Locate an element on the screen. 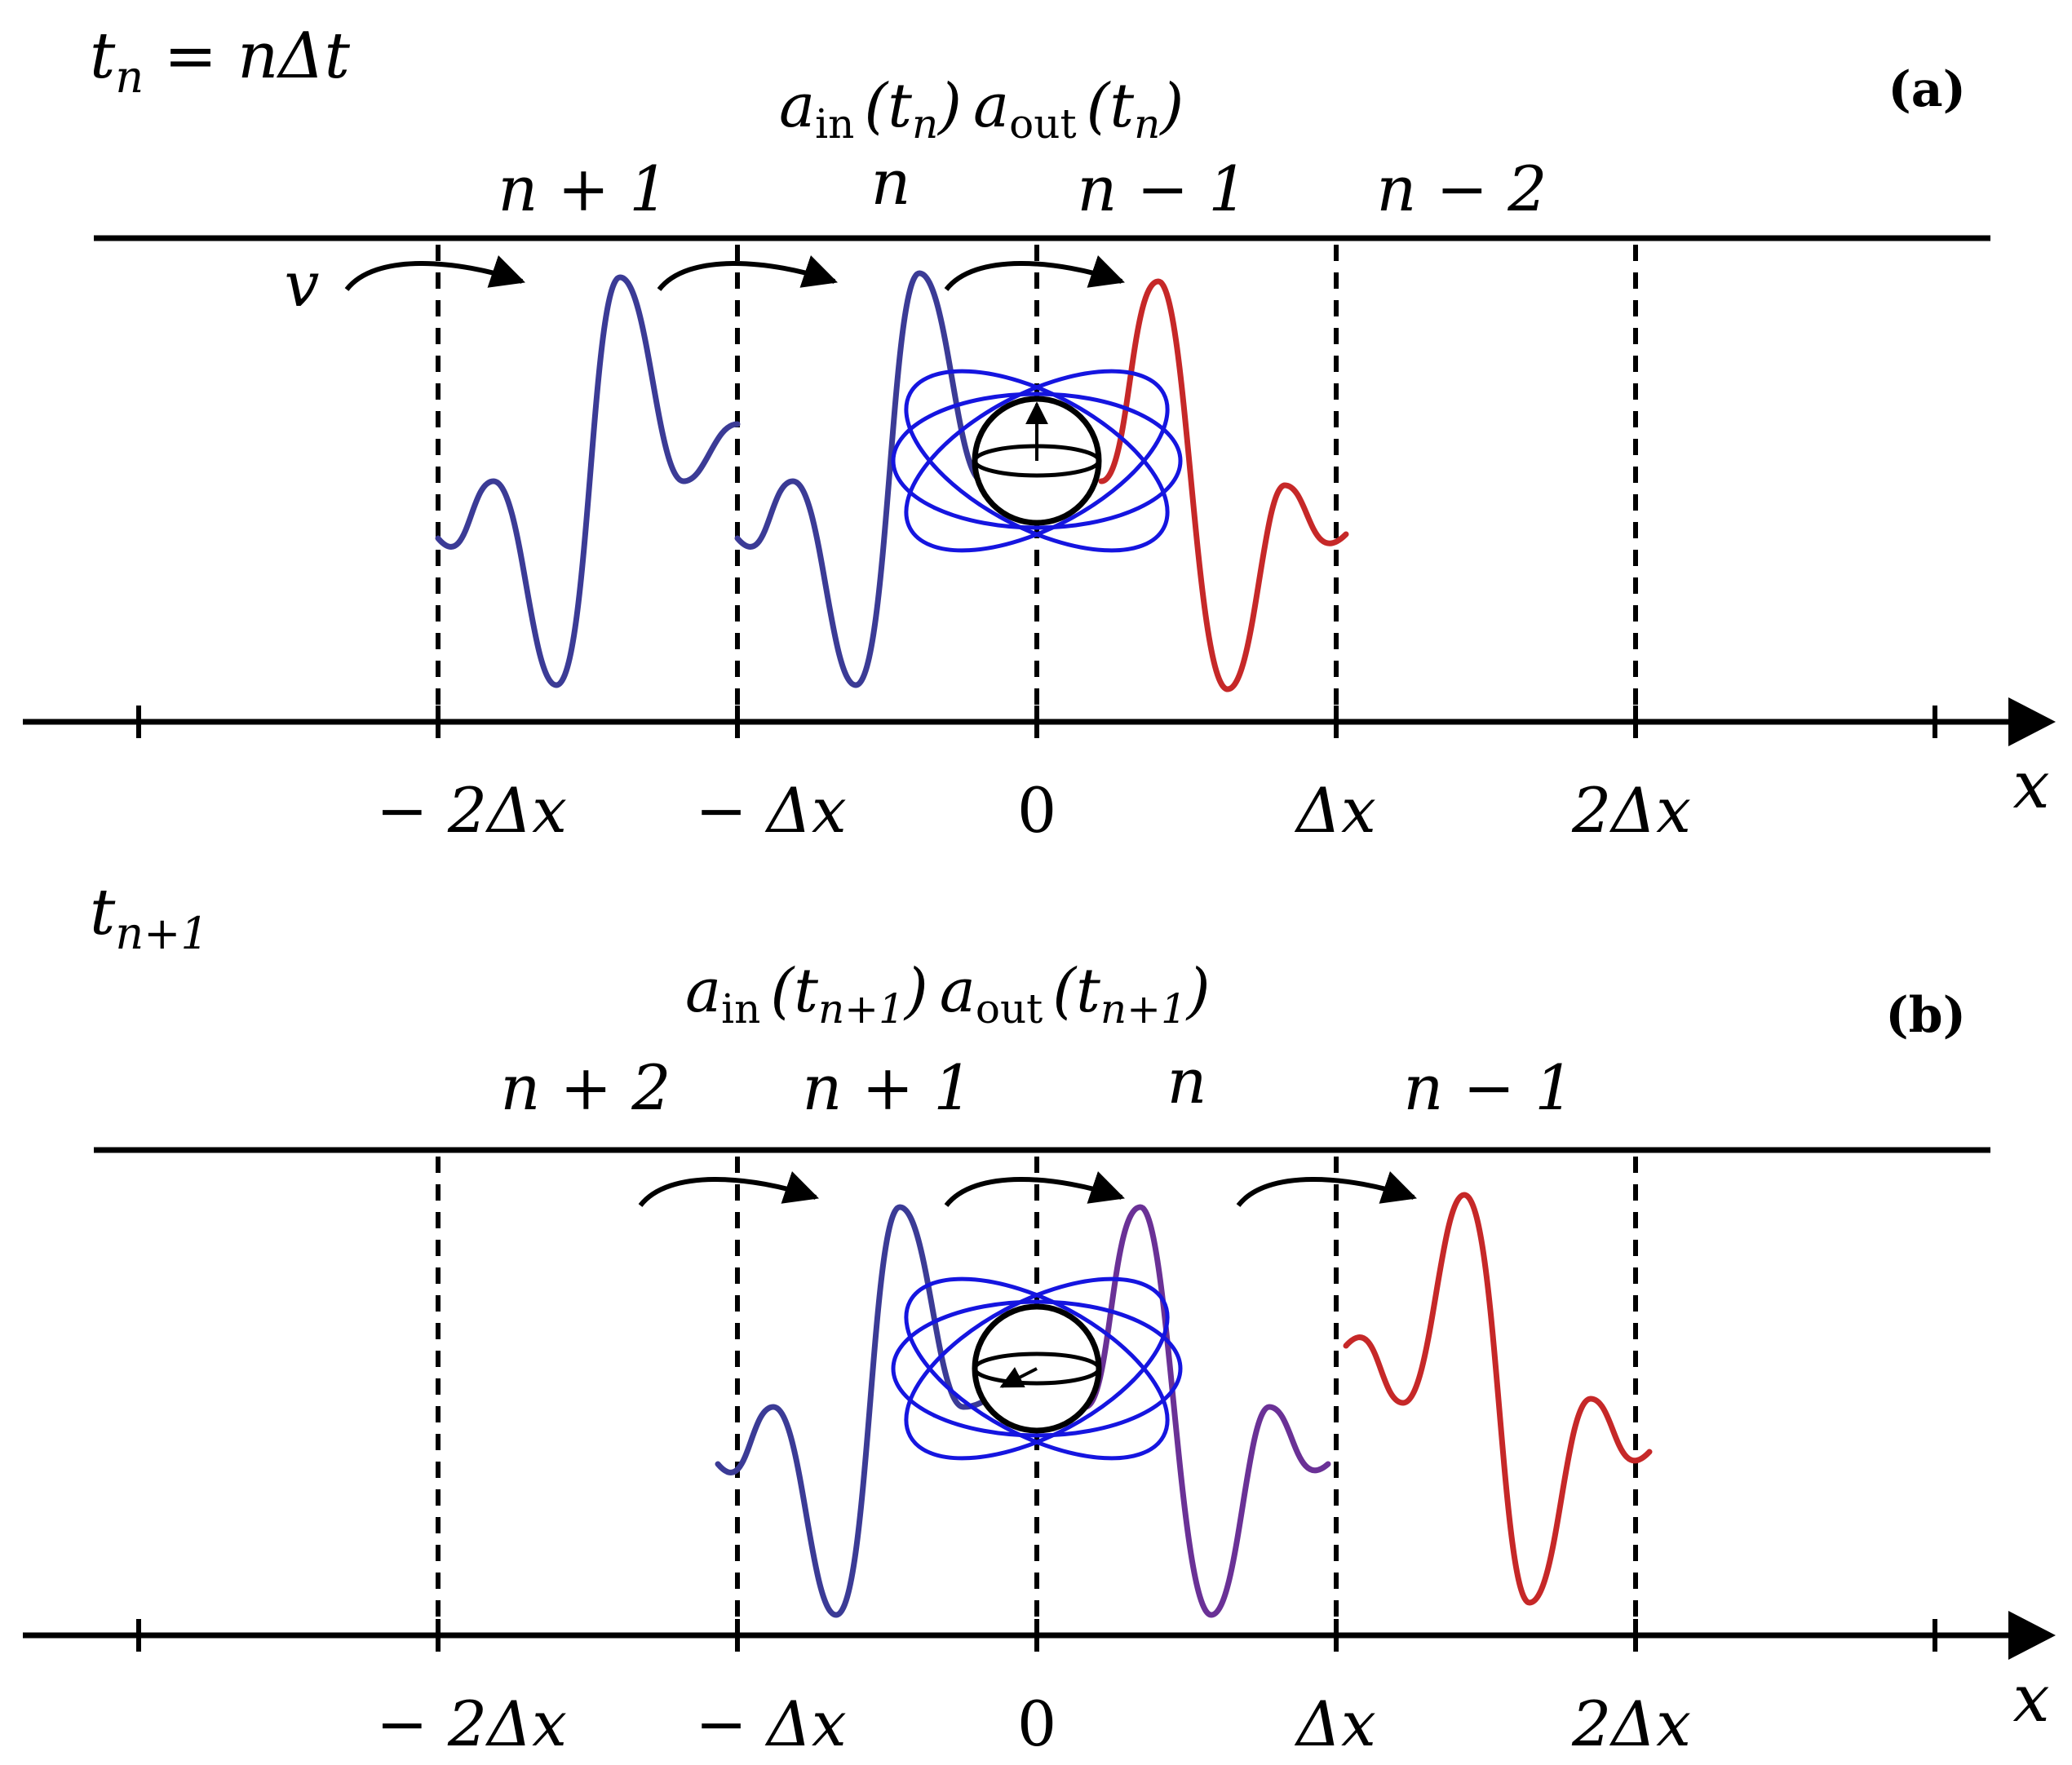 This screenshot has height=1765, width=2072. bloch-vector is located at coordinates (1018, 1377).